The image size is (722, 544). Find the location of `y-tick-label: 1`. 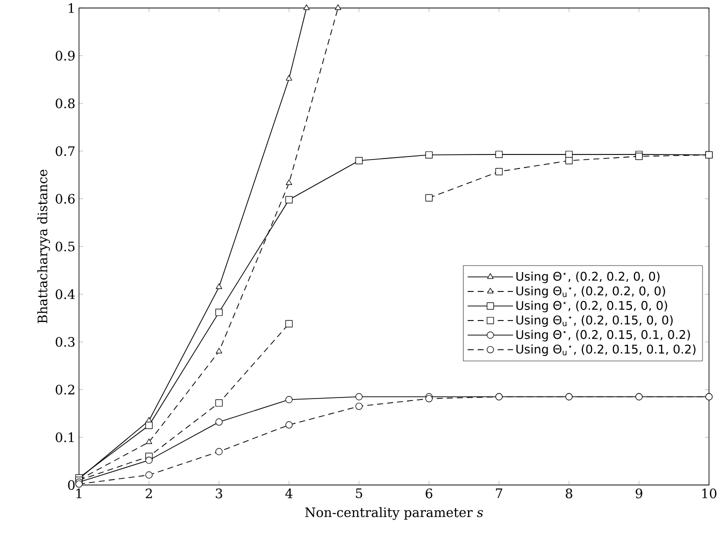

y-tick-label: 1 is located at coordinates (71, 8).